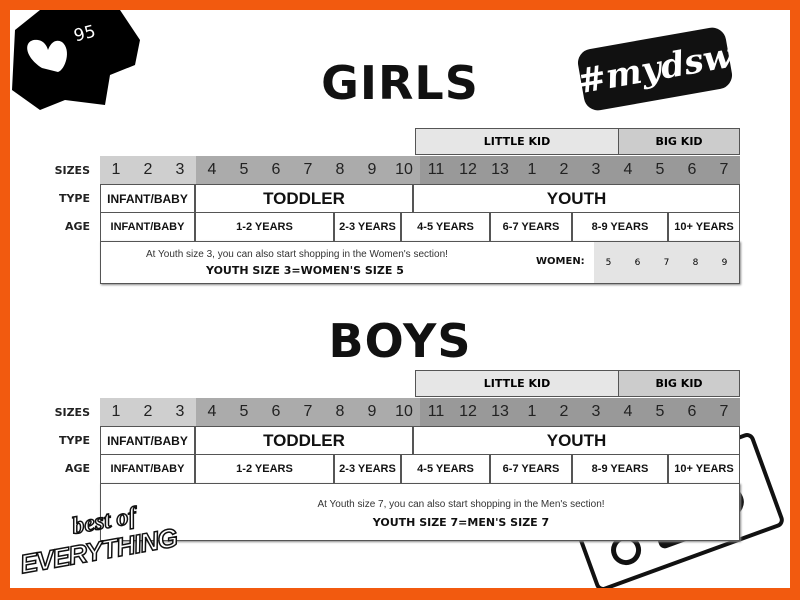 Image resolution: width=800 pixels, height=600 pixels. Describe the element at coordinates (72, 412) in the screenshot. I see `boys-sizes-label: SIZES` at that location.